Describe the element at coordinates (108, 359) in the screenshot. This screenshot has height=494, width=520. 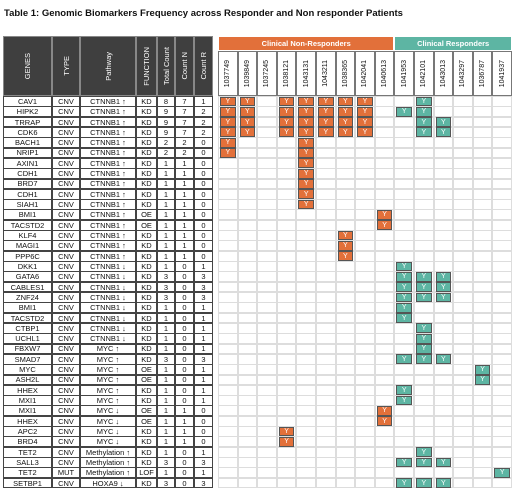
I see `table-cell: MYC ↑` at that location.